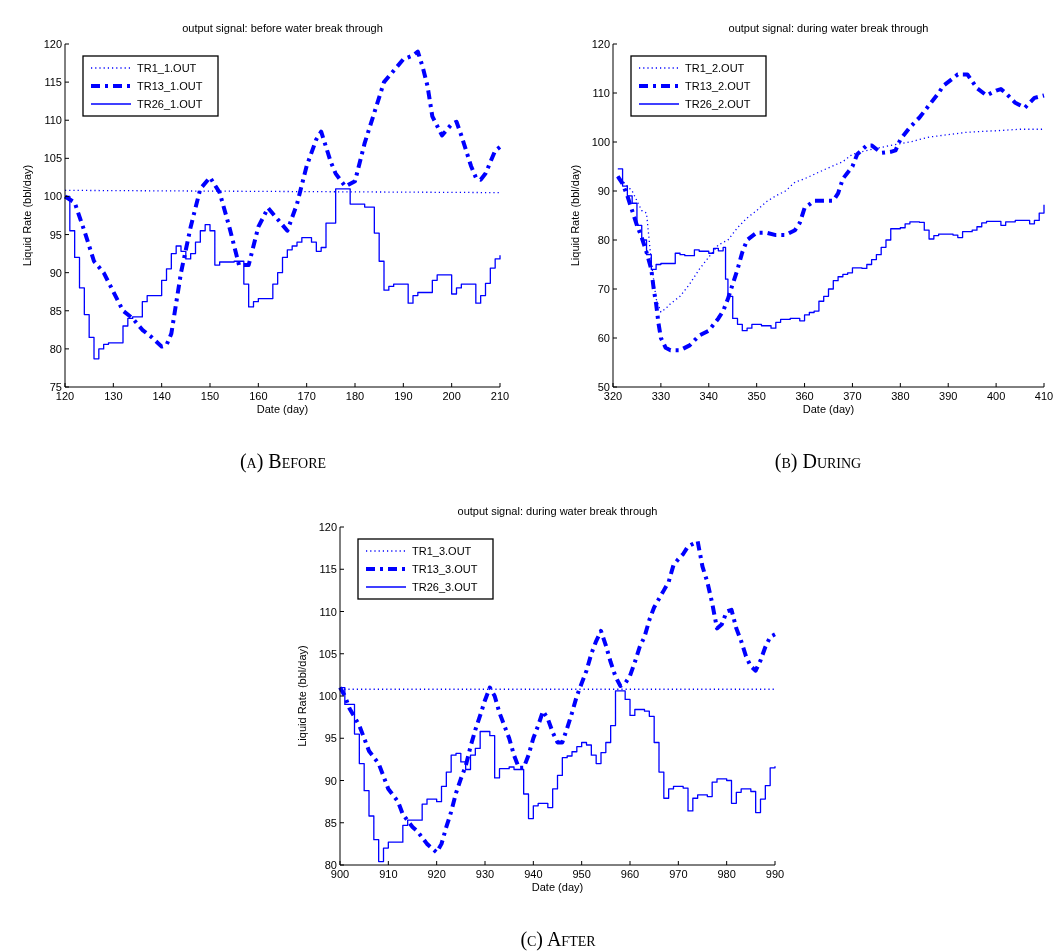 The image size is (1062, 952). I want to click on text: (b) During, so click(818, 461).